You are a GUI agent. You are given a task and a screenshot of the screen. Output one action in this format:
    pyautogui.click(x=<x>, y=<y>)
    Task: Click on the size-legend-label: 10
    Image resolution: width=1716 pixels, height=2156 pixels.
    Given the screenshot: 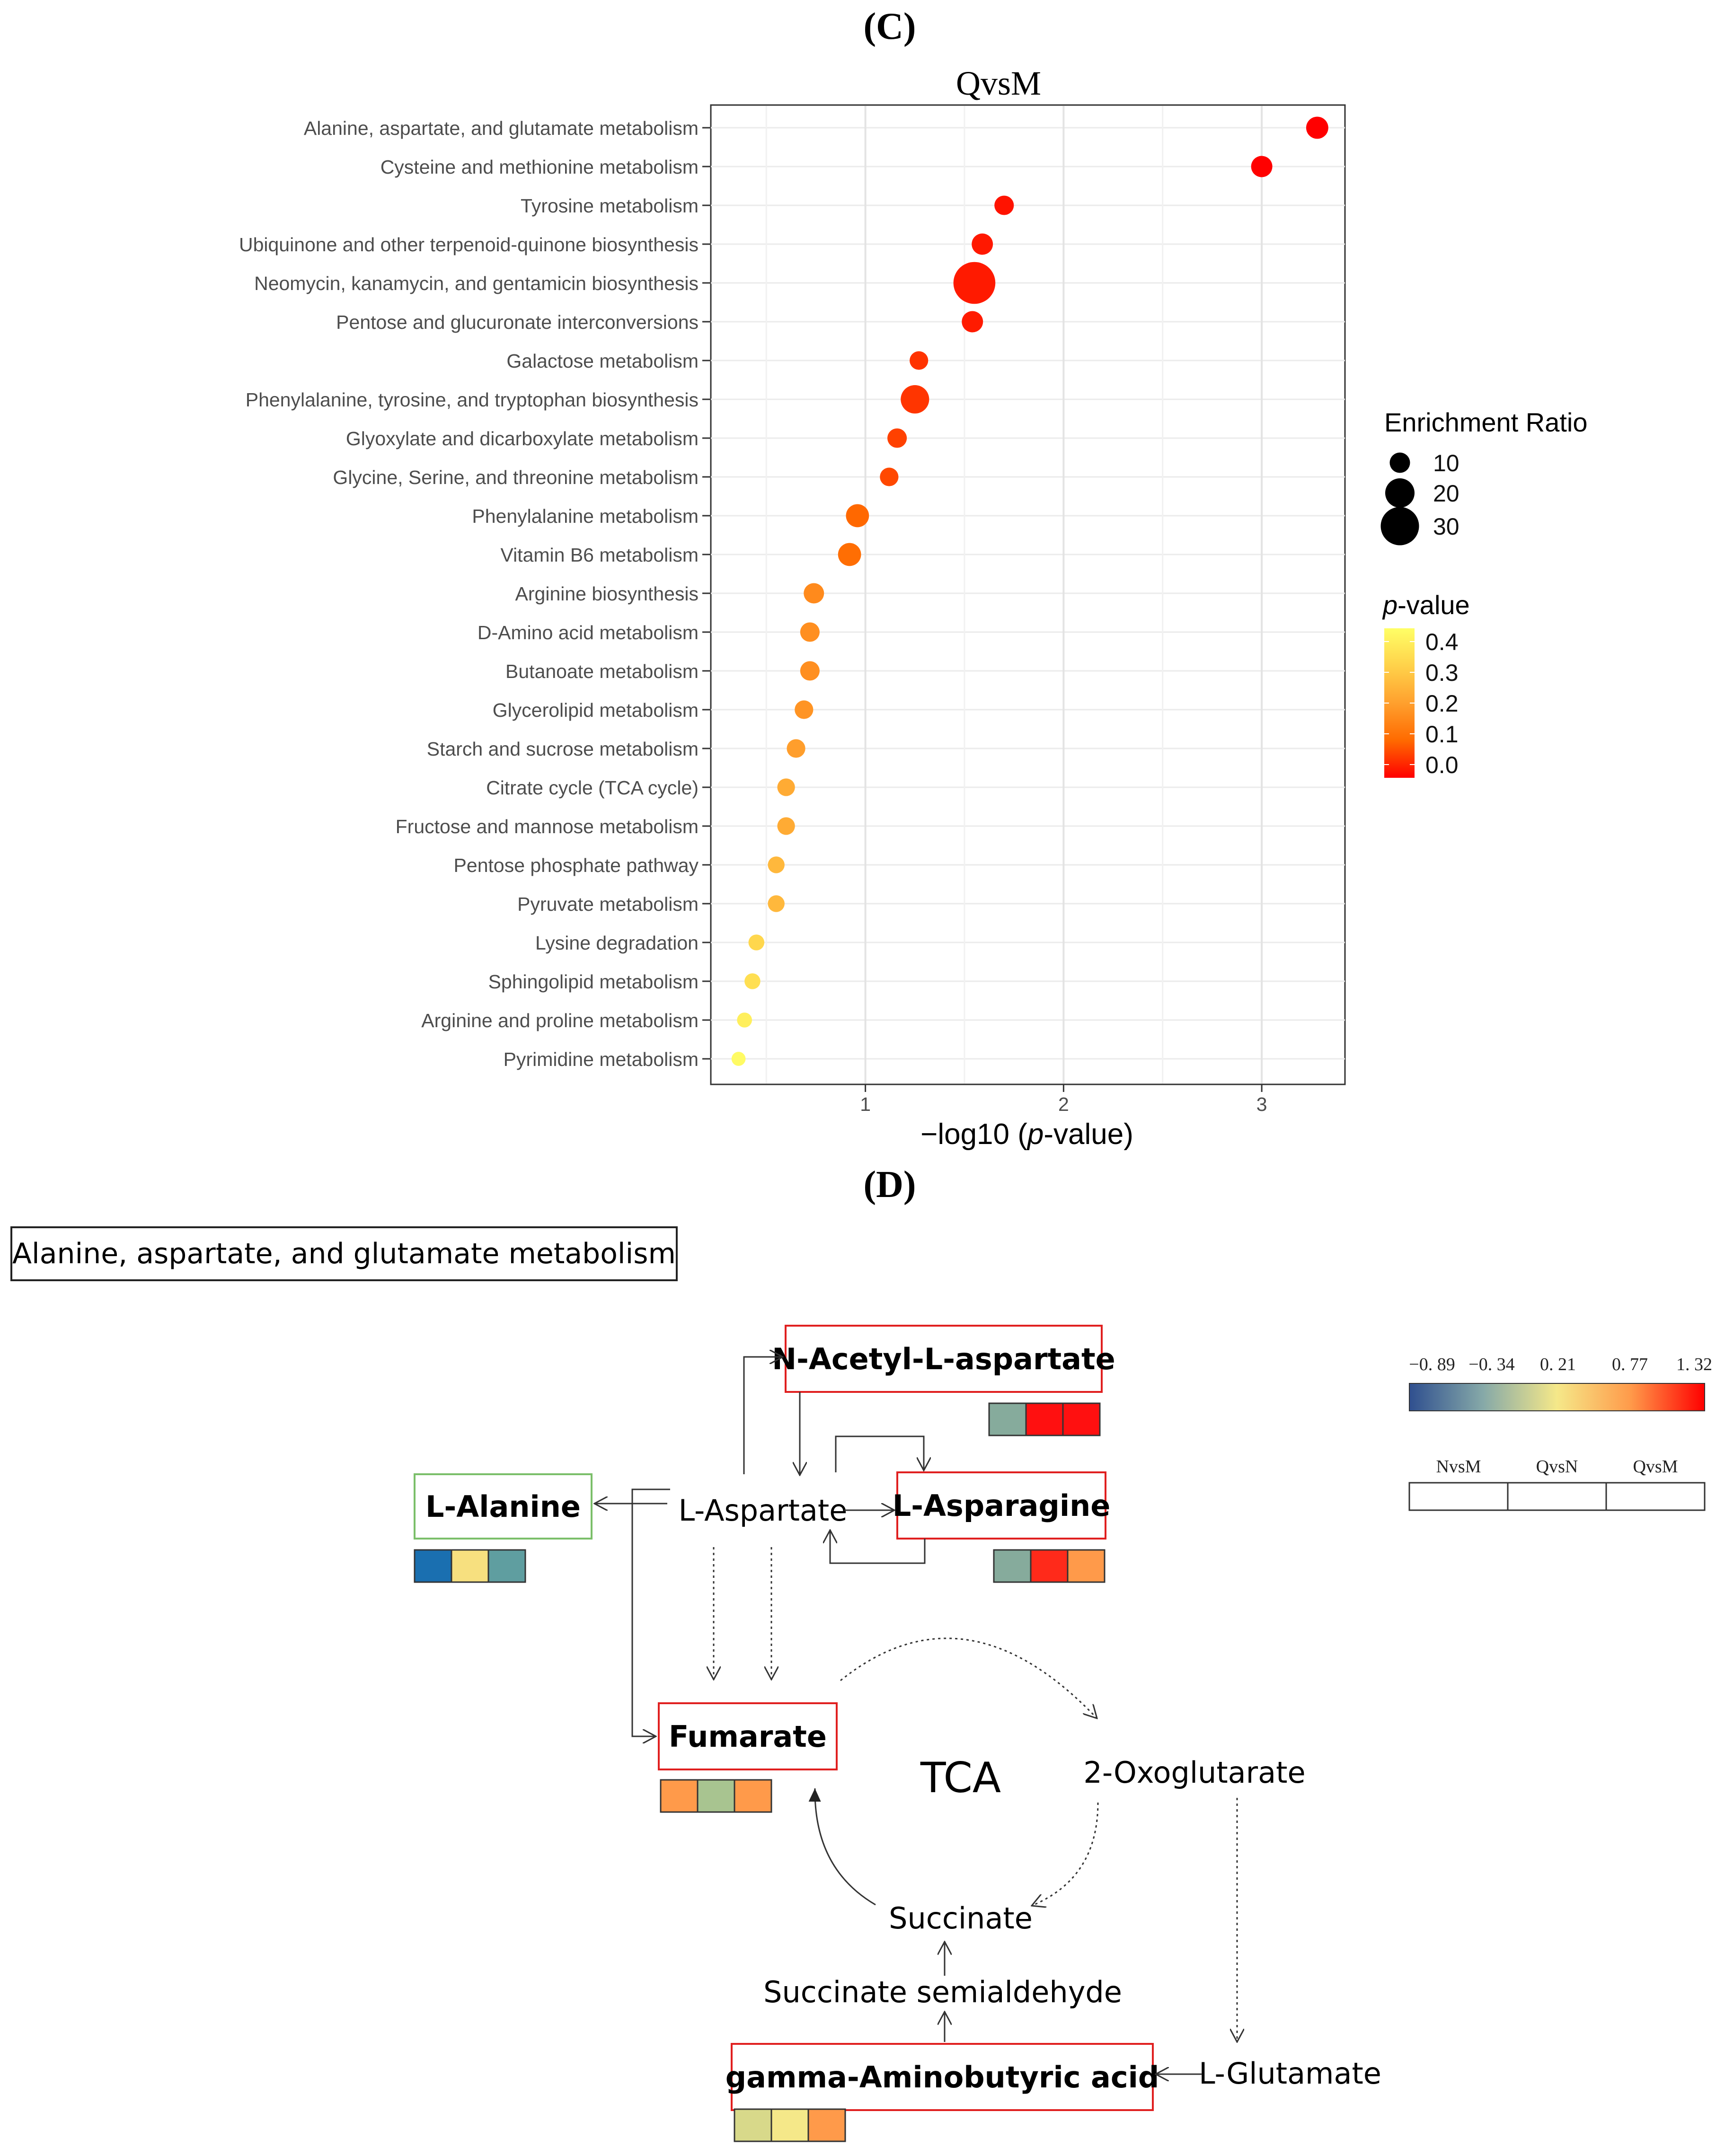 What is the action you would take?
    pyautogui.click(x=1446, y=463)
    